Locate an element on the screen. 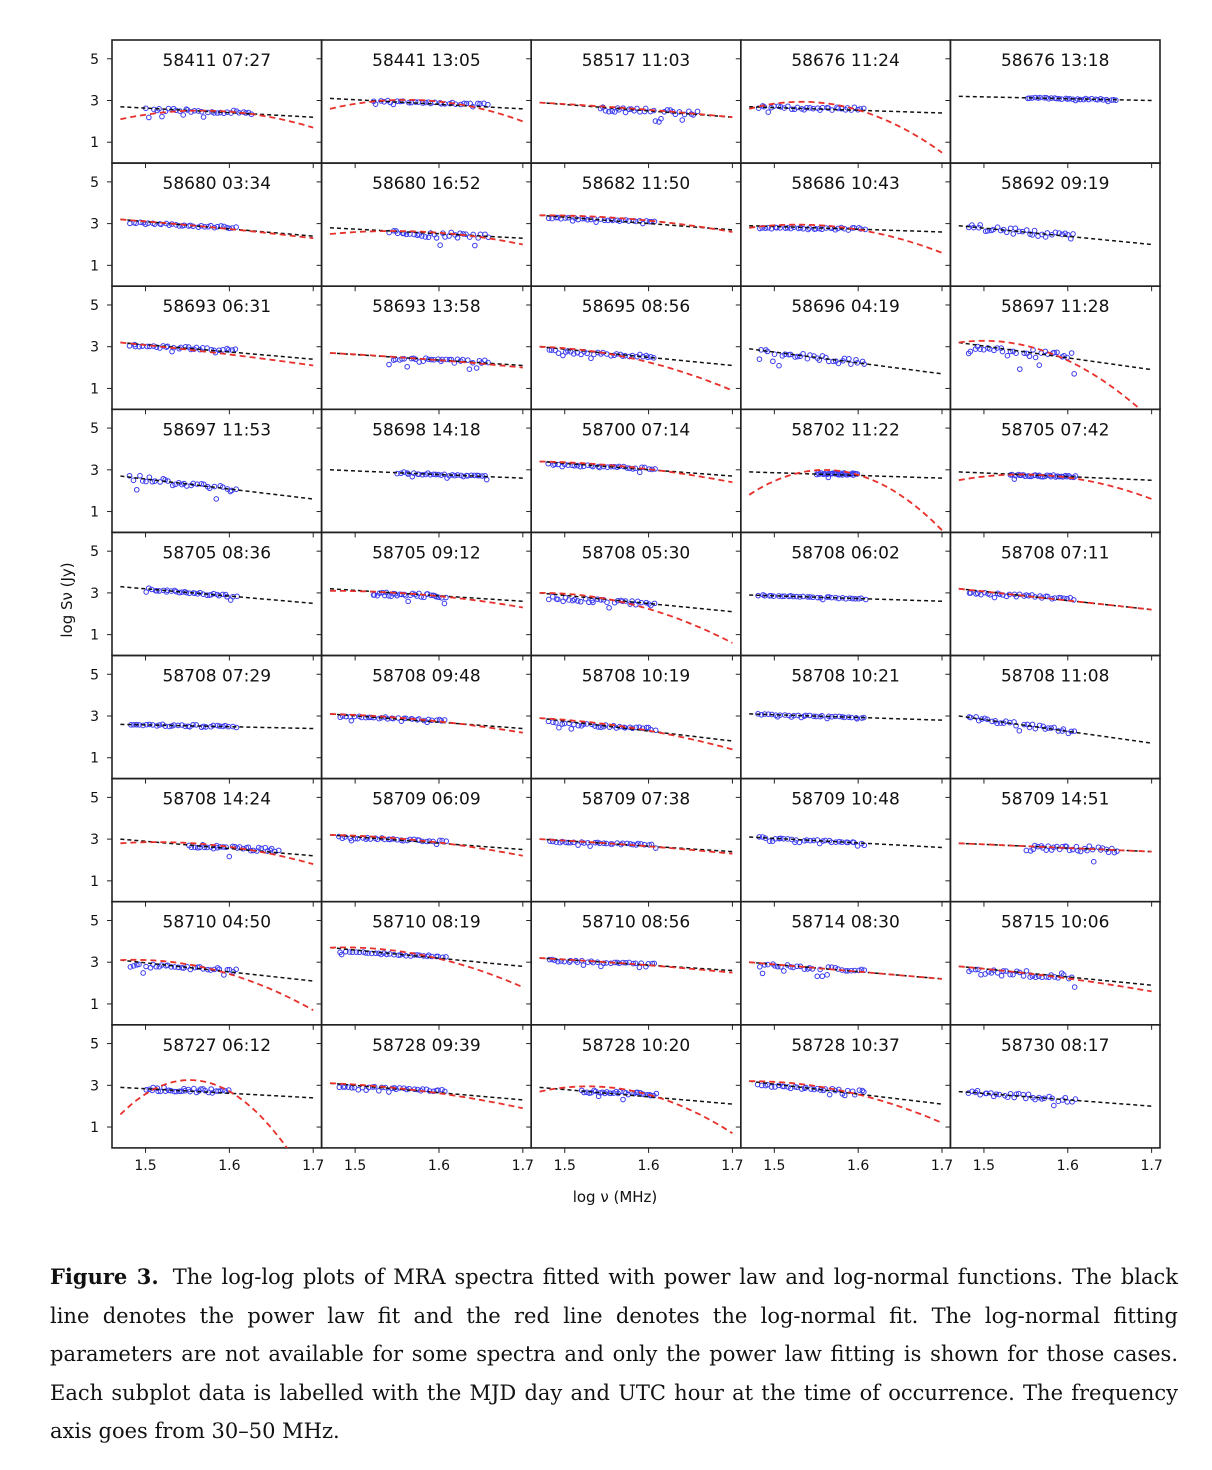 Image resolution: width=1212 pixels, height=1470 pixels. panel-title: 58697 11:28 is located at coordinates (1055, 307).